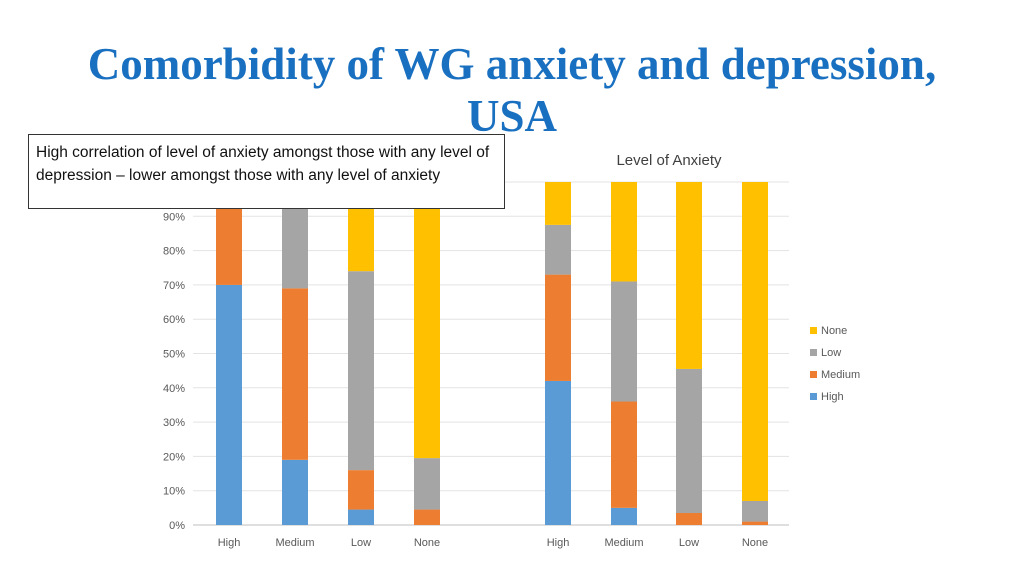 The height and width of the screenshot is (576, 1024). Describe the element at coordinates (689, 275) in the screenshot. I see `bar-none-low` at that location.